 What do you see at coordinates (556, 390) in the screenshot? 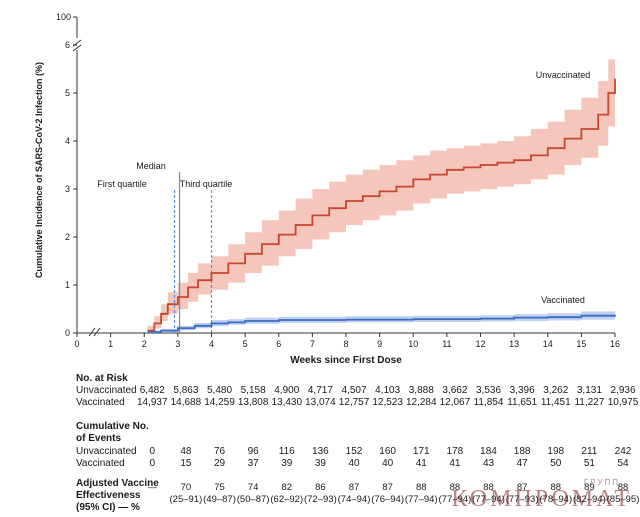
I see `at-risk-unvaccinated-cell: 3,262` at bounding box center [556, 390].